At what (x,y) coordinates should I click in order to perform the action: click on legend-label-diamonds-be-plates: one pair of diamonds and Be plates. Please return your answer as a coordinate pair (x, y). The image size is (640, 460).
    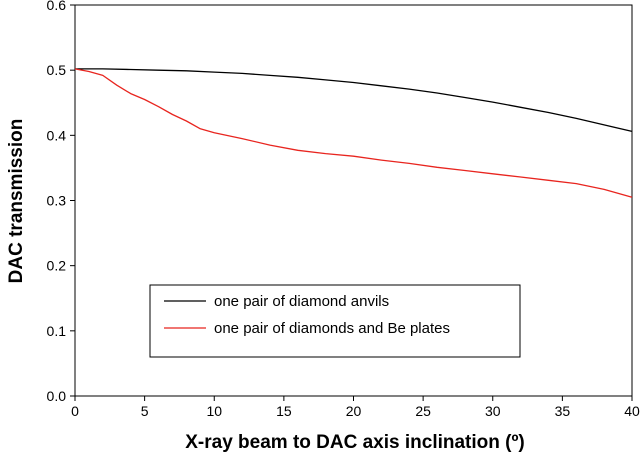
    Looking at the image, I should click on (332, 328).